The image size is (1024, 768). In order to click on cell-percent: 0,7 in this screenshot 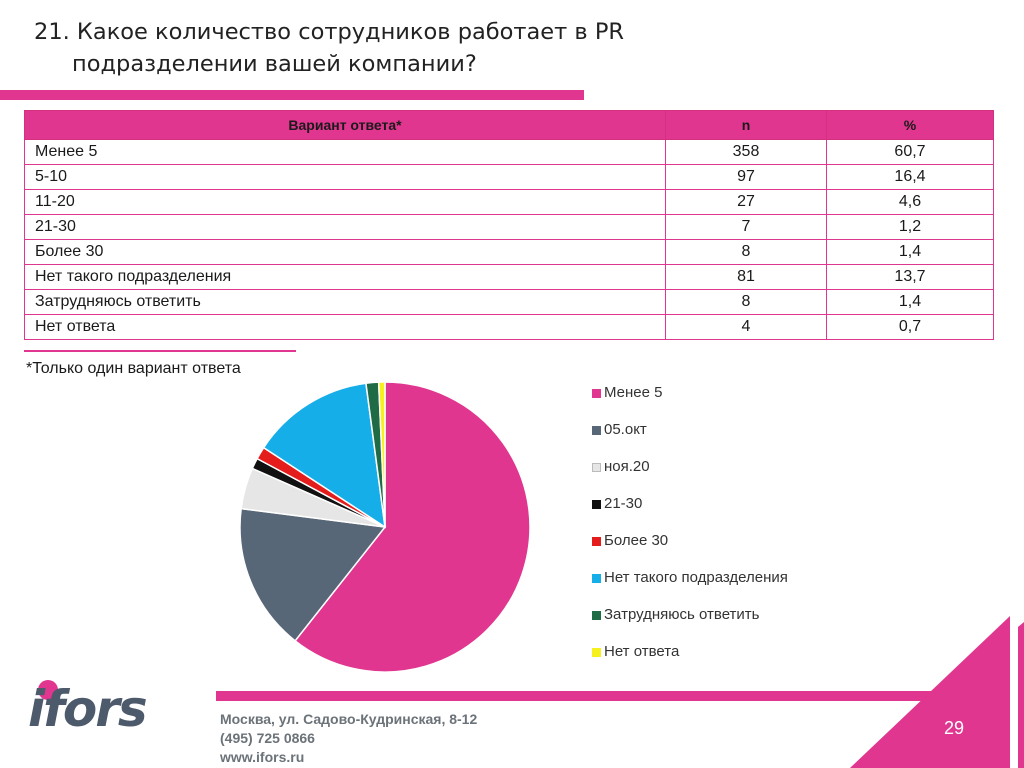, I will do `click(910, 327)`.